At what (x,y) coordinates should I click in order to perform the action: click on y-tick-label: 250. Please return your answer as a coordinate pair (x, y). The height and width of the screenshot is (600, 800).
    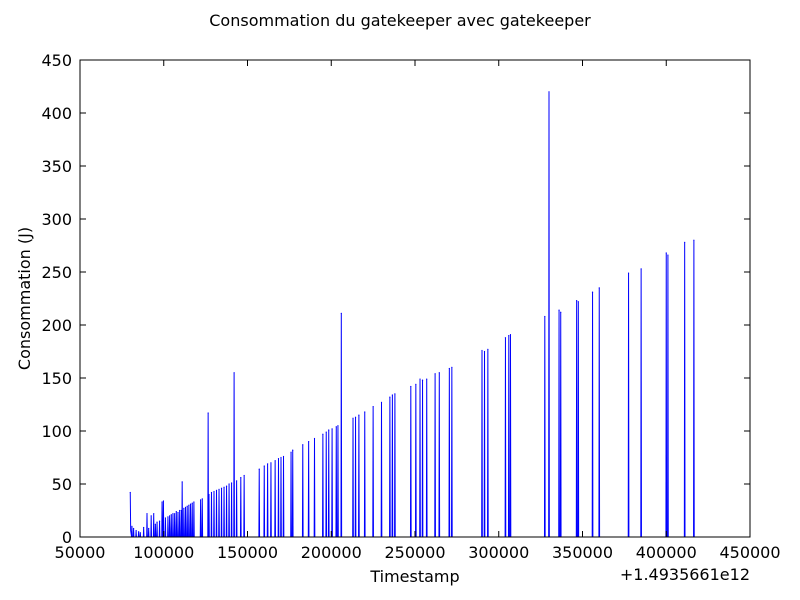
    Looking at the image, I should click on (56, 272).